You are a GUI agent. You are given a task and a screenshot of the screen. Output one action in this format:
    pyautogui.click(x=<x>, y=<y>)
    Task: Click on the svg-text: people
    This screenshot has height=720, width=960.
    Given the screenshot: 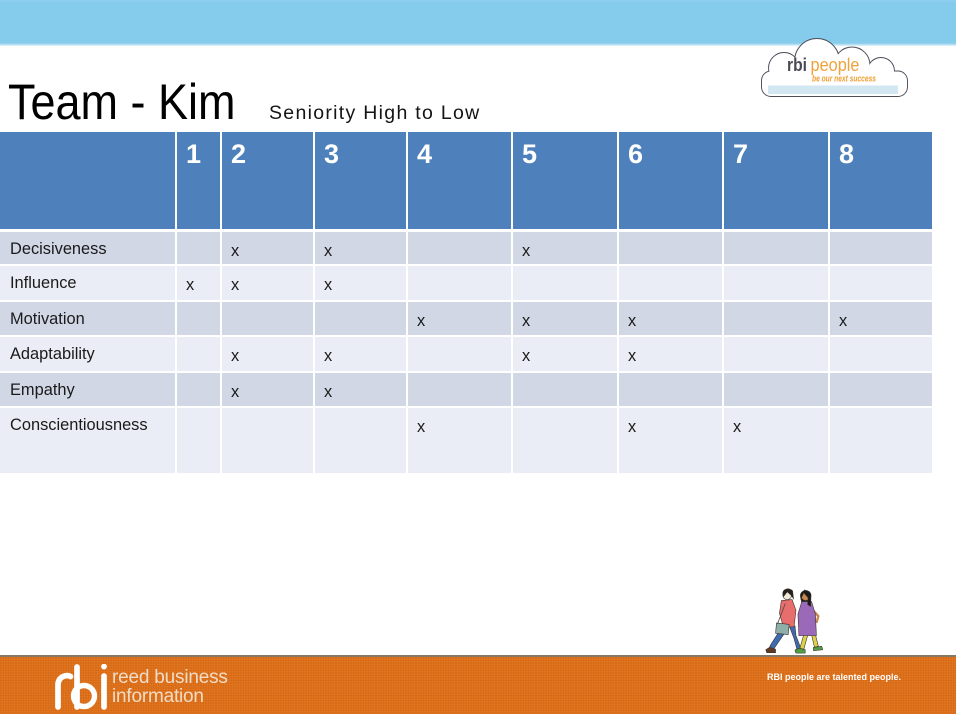 What is the action you would take?
    pyautogui.click(x=835, y=65)
    